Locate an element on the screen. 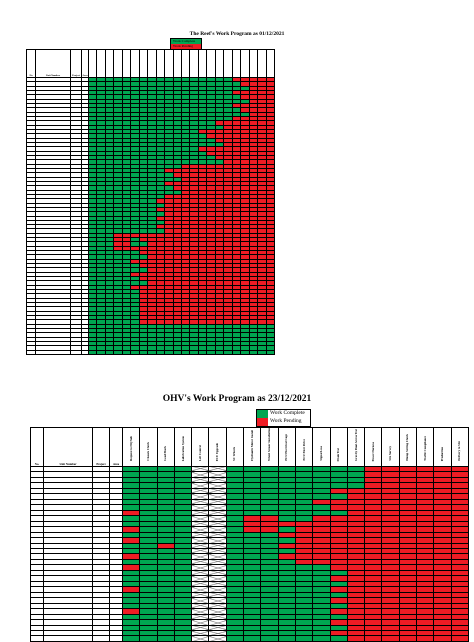 This screenshot has width=474, height=642. ohv-task-header-label: Dump Setting Check is located at coordinates (407, 447).